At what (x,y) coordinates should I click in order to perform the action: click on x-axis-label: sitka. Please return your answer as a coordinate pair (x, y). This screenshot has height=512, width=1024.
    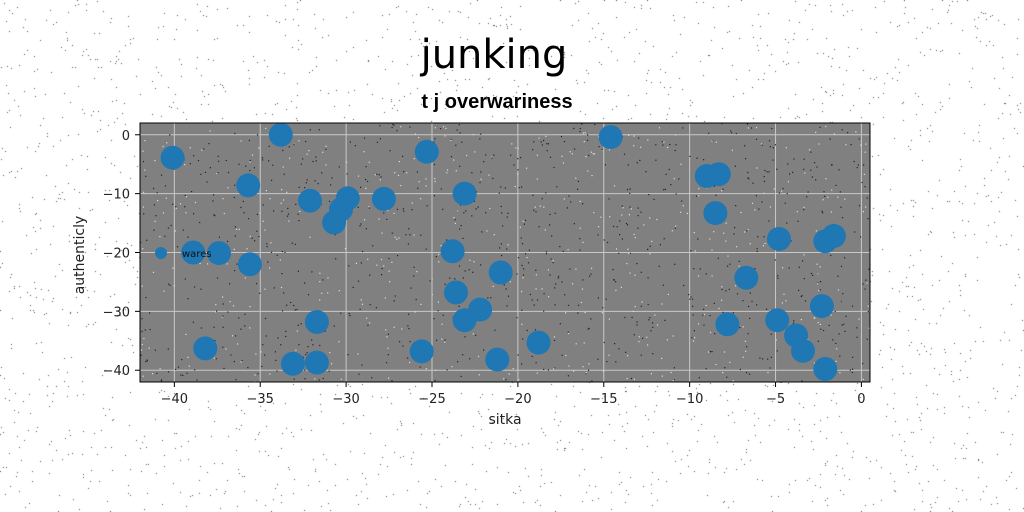
    Looking at the image, I should click on (504, 420).